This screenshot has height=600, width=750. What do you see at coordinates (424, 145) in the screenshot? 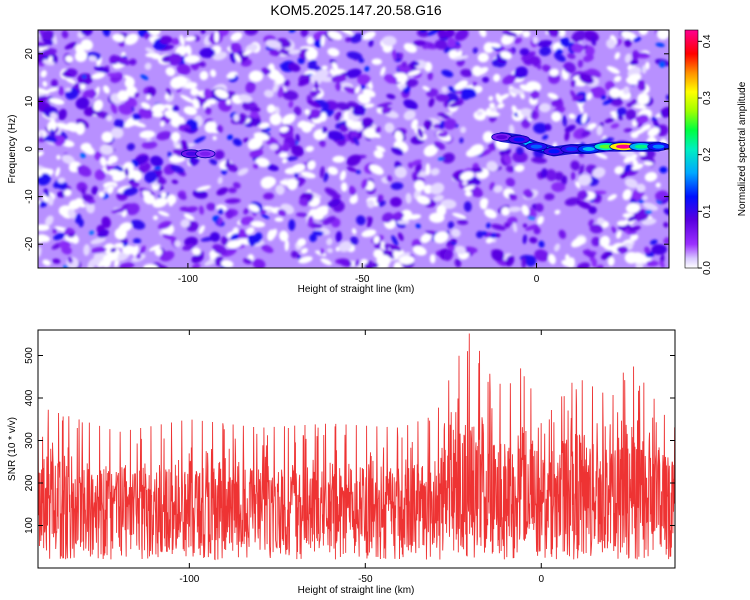
I see `spectrogram-signal-track` at bounding box center [424, 145].